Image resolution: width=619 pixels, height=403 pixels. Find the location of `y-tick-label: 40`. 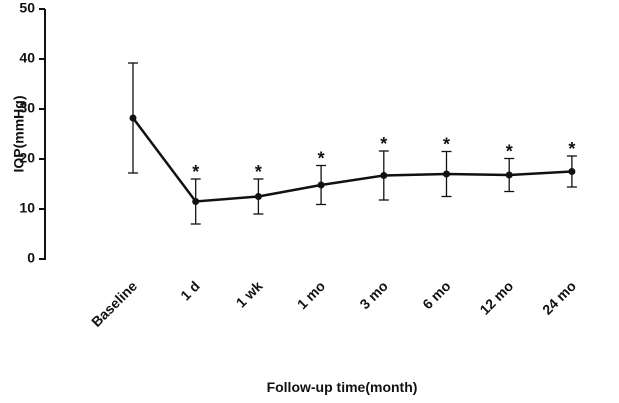

y-tick-label: 40 is located at coordinates (27, 58).